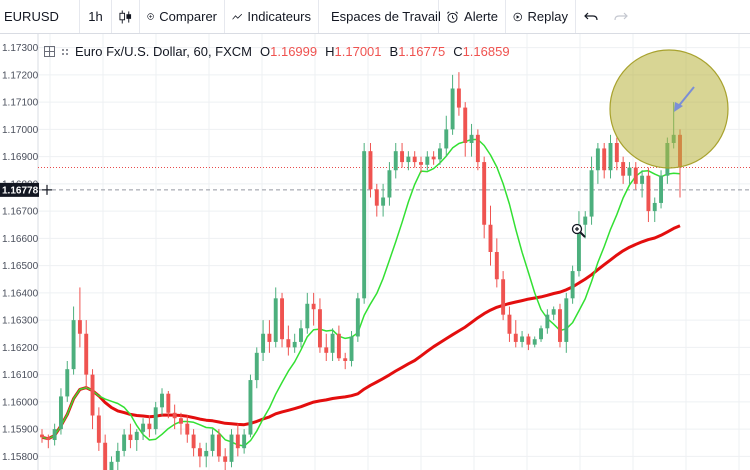 Image resolution: width=750 pixels, height=470 pixels. I want to click on top-toolbar: EURUSD 1h Comparer Indicateurs, so click(375, 17).